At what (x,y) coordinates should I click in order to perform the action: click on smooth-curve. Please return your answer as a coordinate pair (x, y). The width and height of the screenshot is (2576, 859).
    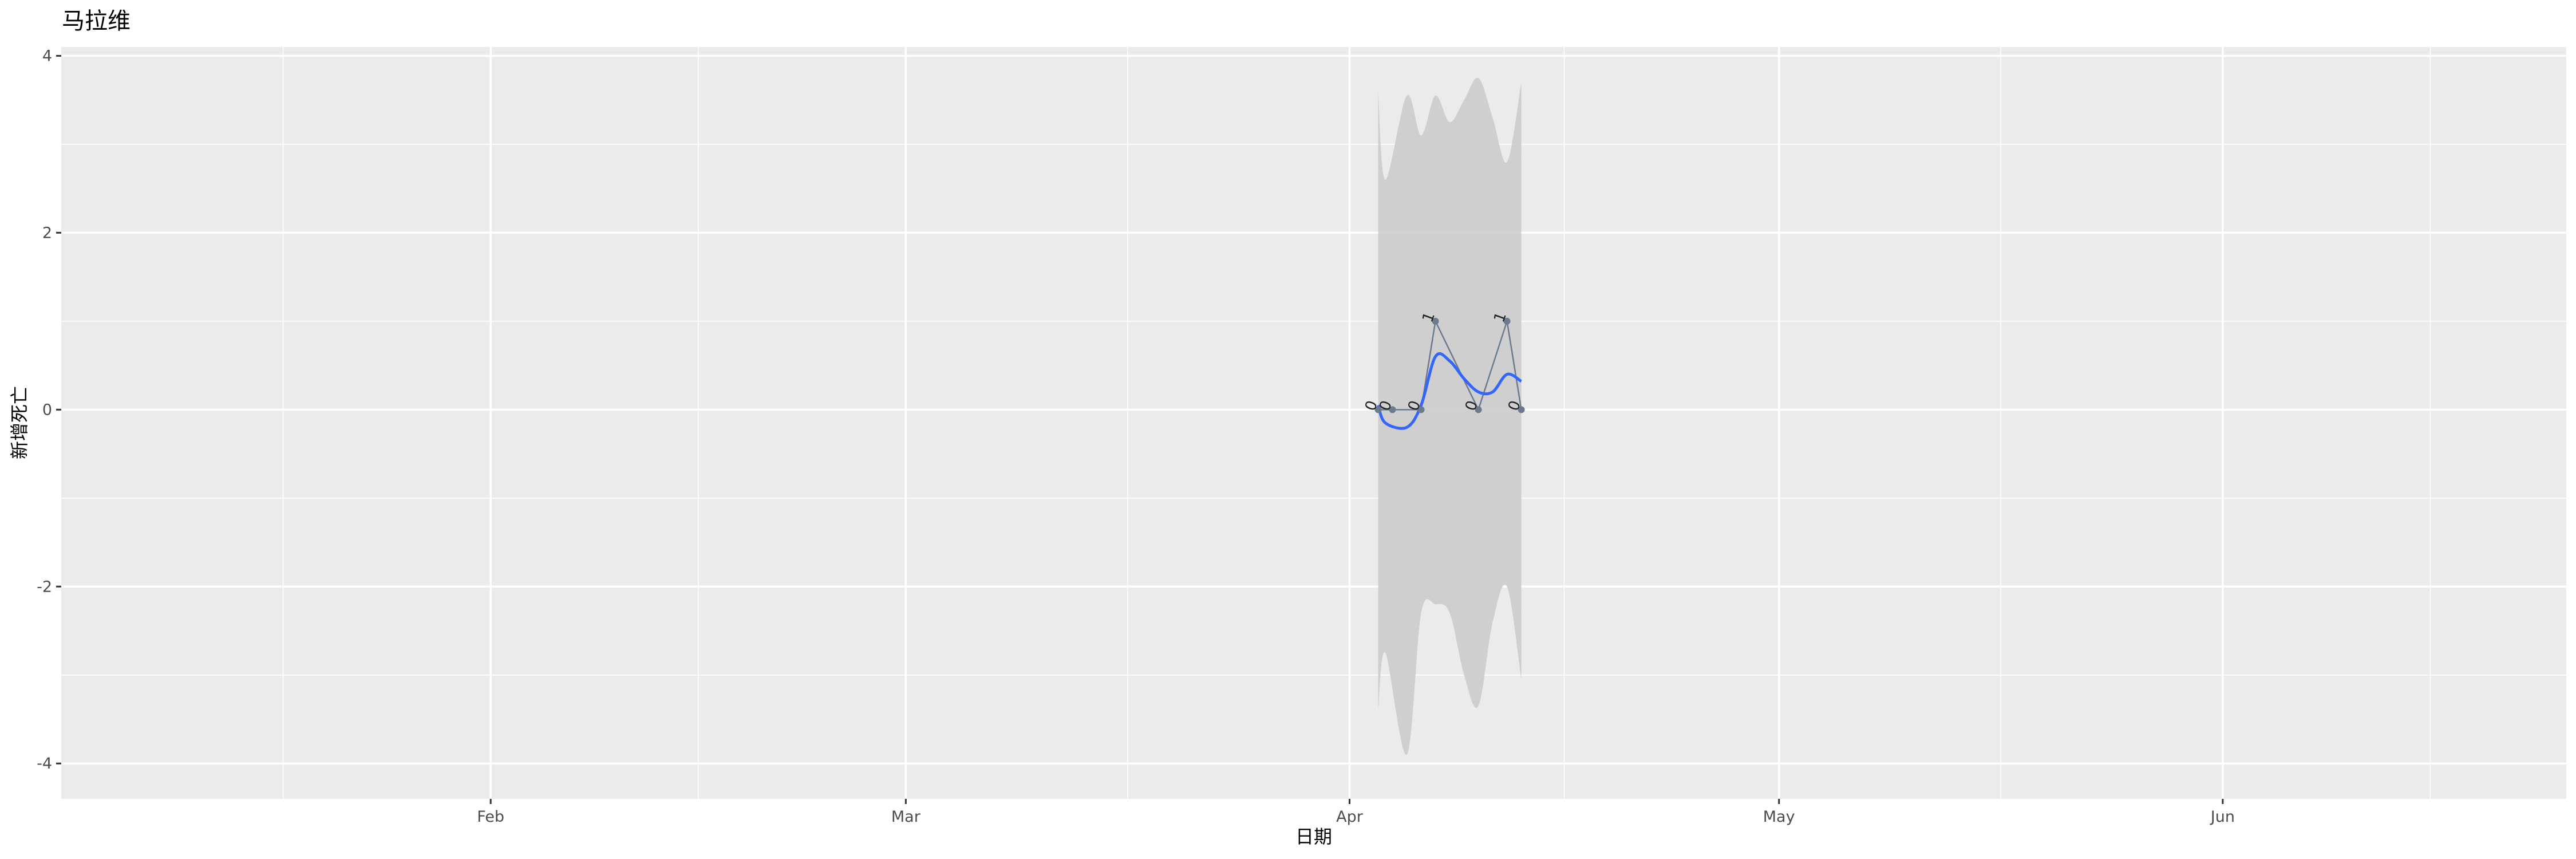
    Looking at the image, I should click on (1449, 391).